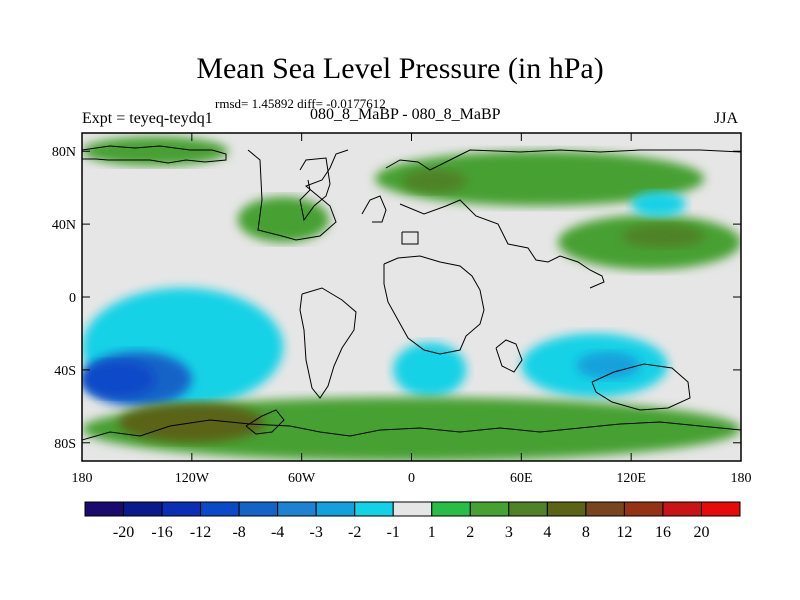  What do you see at coordinates (155, 151) in the screenshot?
I see `field-arctic-north-america` at bounding box center [155, 151].